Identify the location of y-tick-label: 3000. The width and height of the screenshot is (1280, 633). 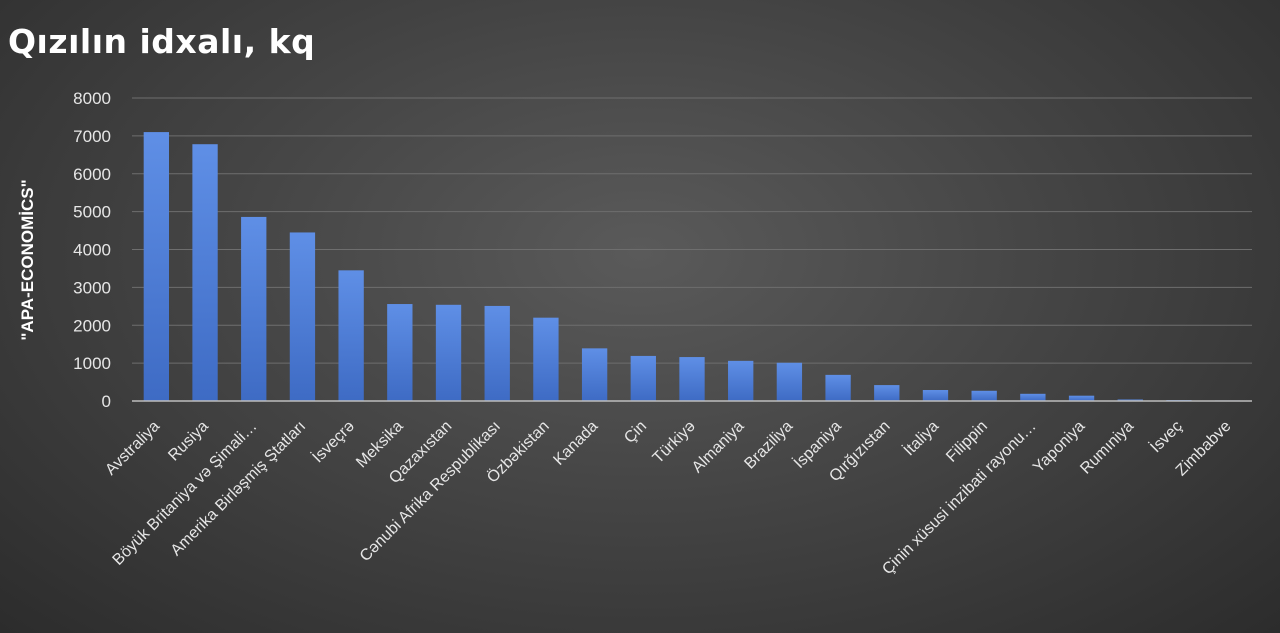
(92, 287).